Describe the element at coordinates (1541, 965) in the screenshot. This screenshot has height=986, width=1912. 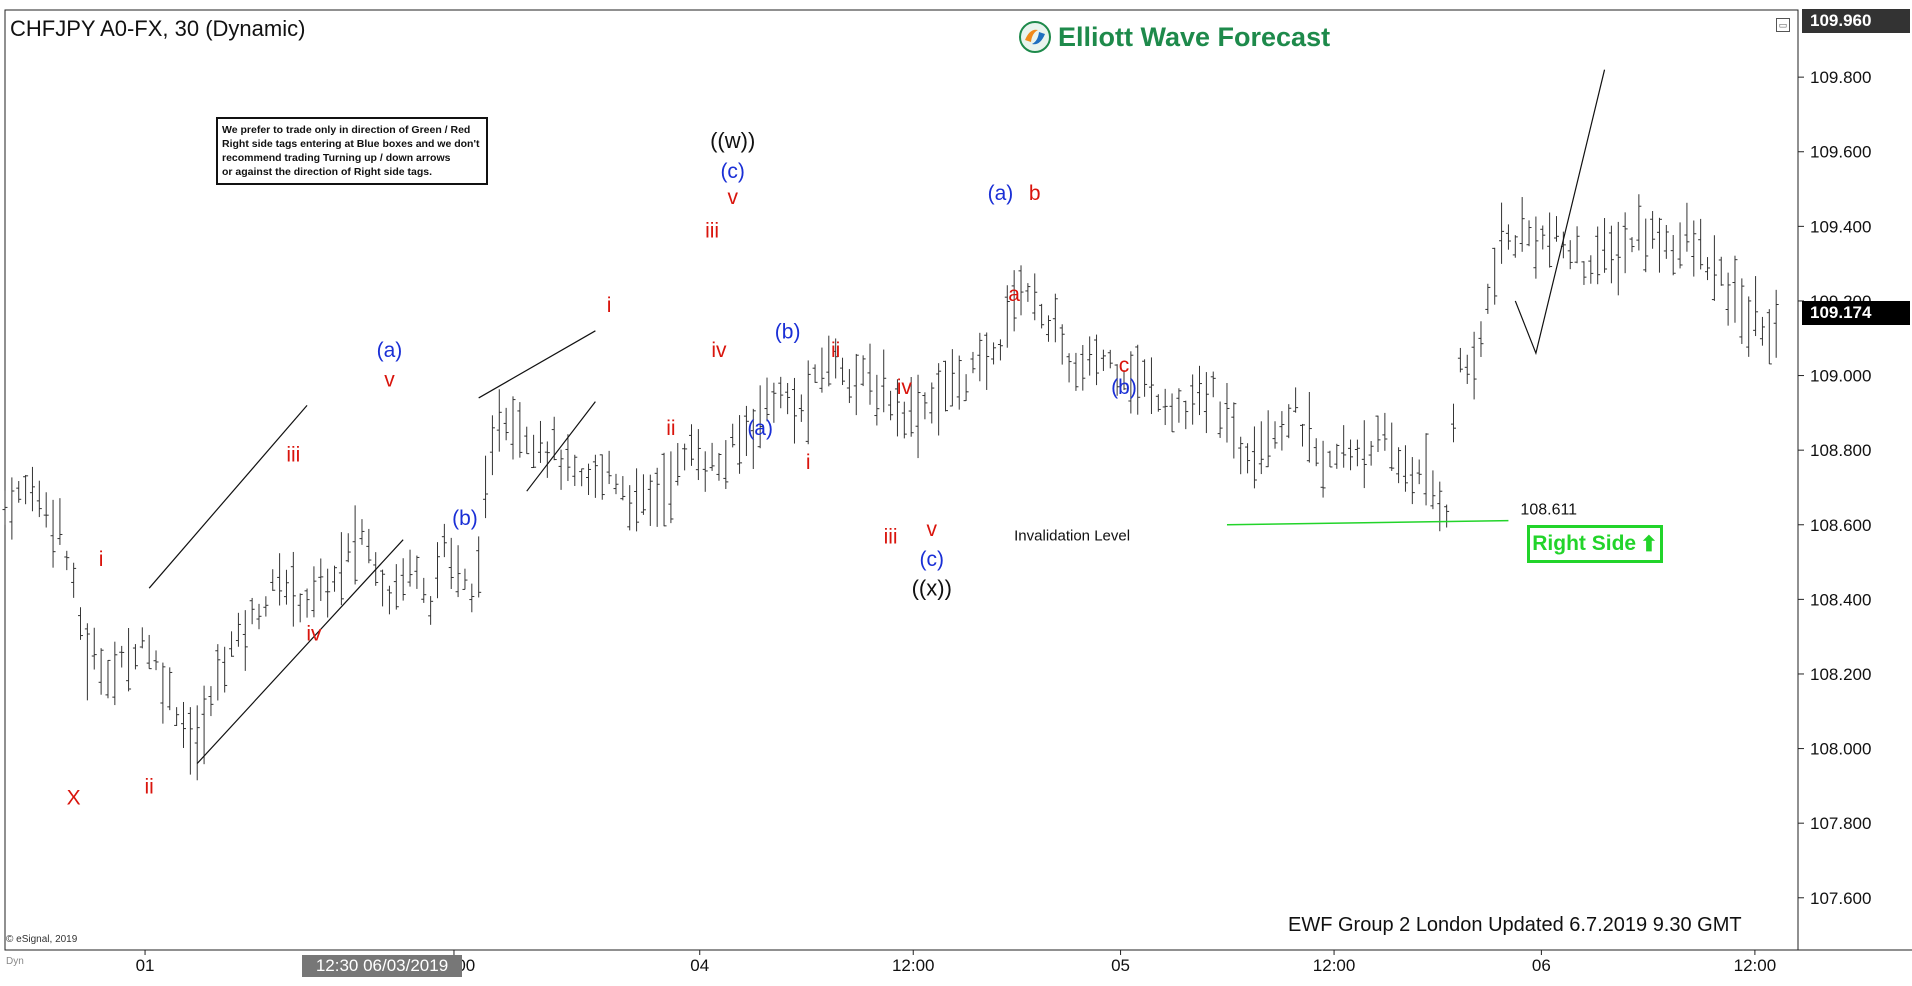
I see `x-tick-label: 06` at that location.